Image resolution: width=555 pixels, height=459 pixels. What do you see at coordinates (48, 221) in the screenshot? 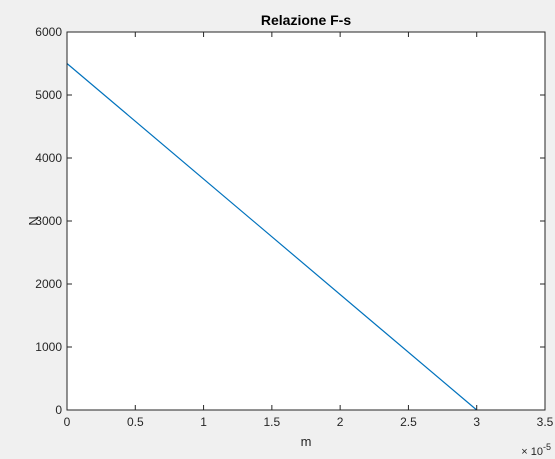
I see `y-tick-label: 3000` at bounding box center [48, 221].